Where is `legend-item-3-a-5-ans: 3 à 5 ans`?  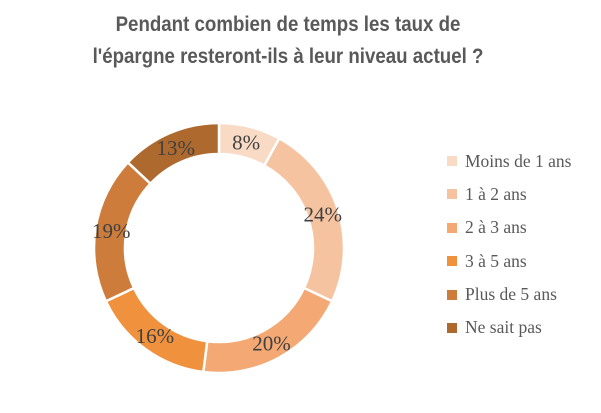
legend-item-3-a-5-ans: 3 à 5 ans is located at coordinates (509, 261).